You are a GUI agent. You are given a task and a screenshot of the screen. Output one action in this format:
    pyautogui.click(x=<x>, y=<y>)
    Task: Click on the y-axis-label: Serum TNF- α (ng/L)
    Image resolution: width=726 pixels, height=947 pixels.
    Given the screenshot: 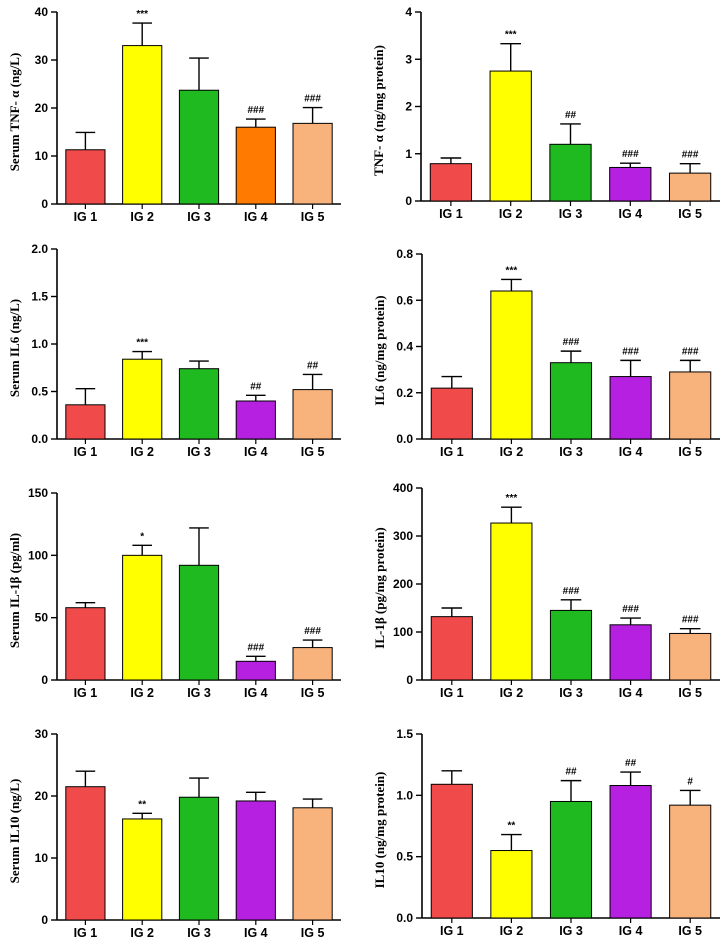 What is the action you would take?
    pyautogui.click(x=14, y=112)
    